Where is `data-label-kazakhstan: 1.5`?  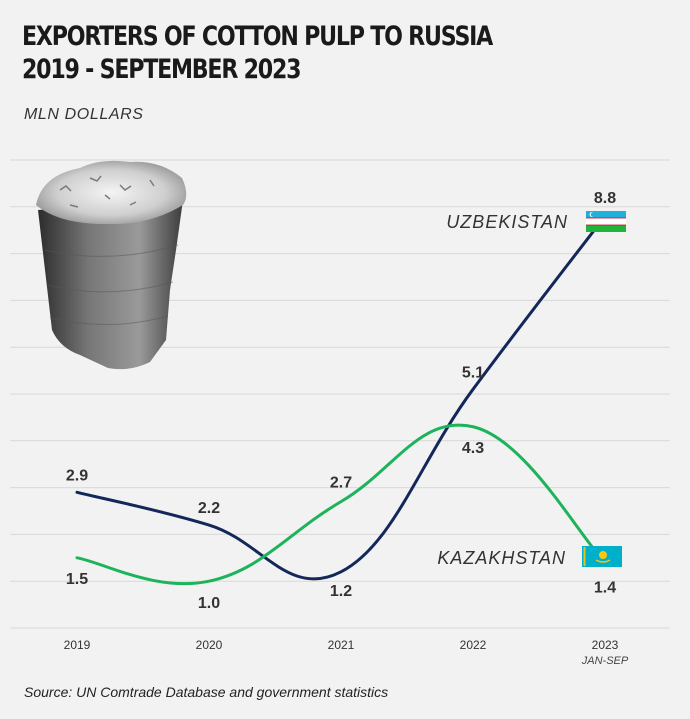 data-label-kazakhstan: 1.5 is located at coordinates (77, 579).